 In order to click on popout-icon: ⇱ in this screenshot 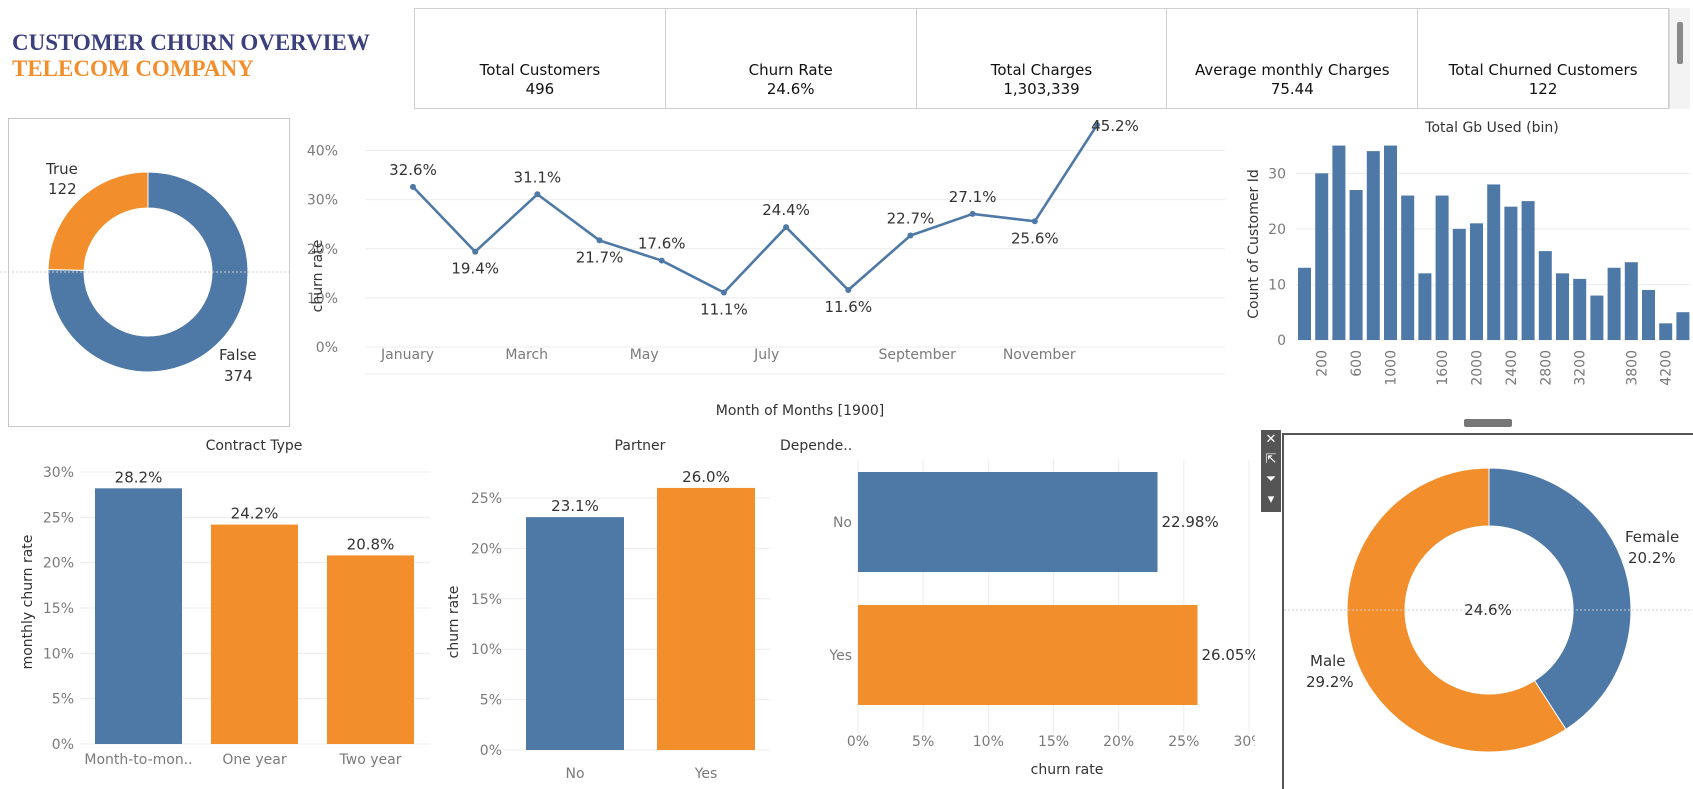, I will do `click(1271, 459)`.